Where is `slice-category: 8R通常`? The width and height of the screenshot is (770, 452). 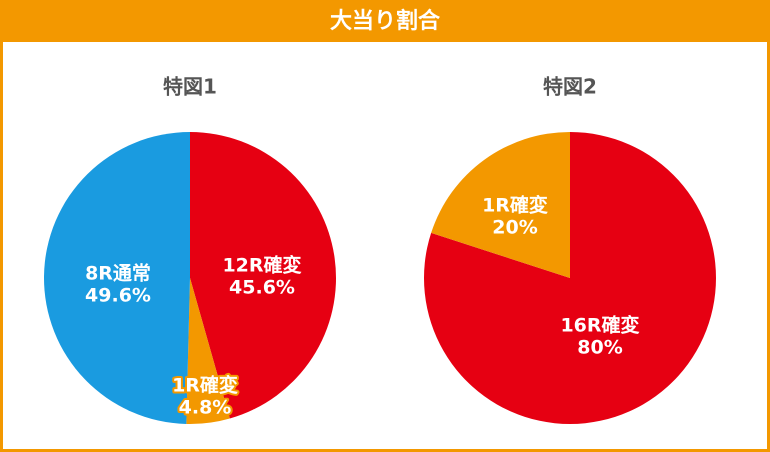
slice-category: 8R通常 is located at coordinates (118, 273).